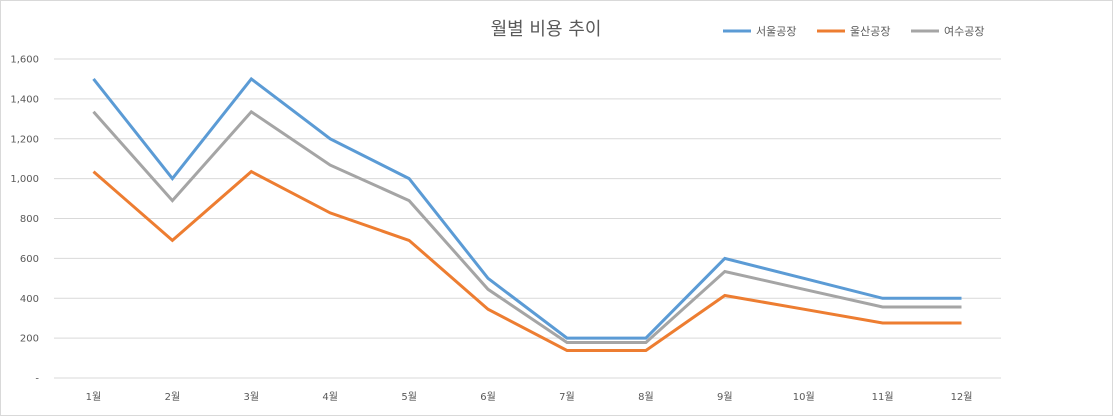 This screenshot has height=416, width=1113. Describe the element at coordinates (529, 397) in the screenshot. I see `x-axis-ticks: 1월 2월 3월 4월 5월 6월 7월 8월 9월 10월 11월 12월` at that location.